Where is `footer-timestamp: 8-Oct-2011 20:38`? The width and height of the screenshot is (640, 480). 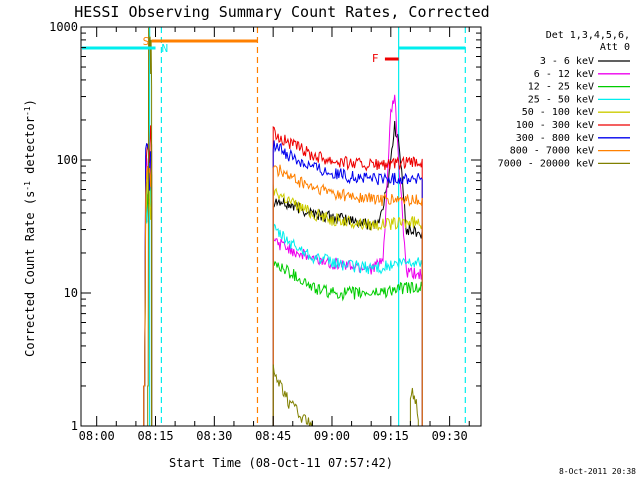
footer-timestamp: 8-Oct-2011 20:38 is located at coordinates (597, 471).